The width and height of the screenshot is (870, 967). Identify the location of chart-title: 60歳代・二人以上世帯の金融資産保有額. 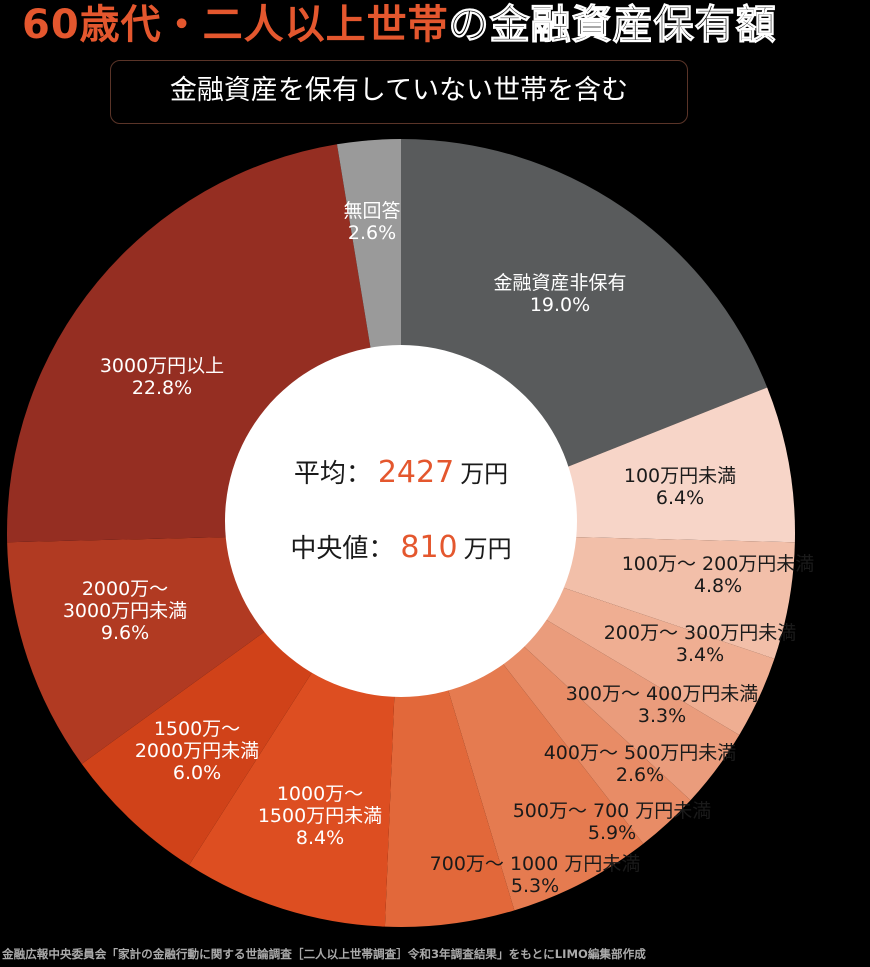
(432, 26).